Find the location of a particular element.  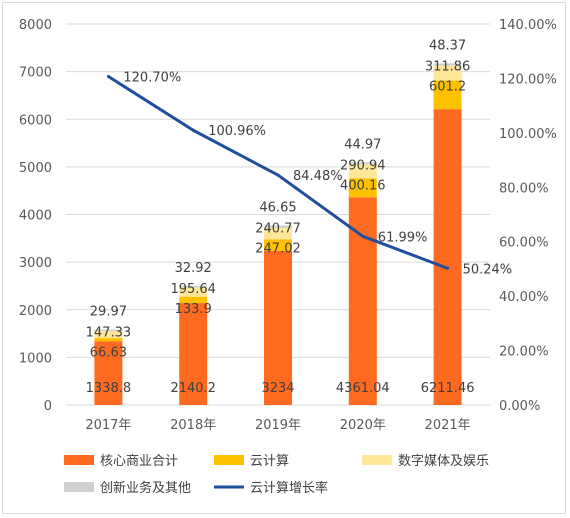

x-tick-label: 2019年 is located at coordinates (278, 425).